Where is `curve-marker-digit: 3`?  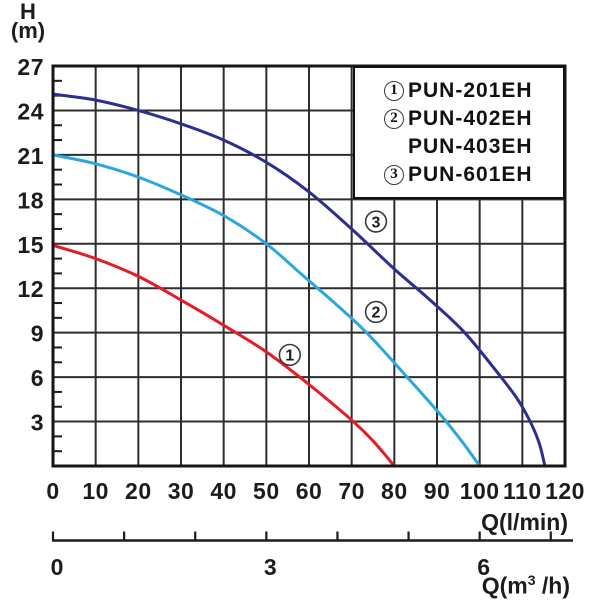 curve-marker-digit: 3 is located at coordinates (376, 222).